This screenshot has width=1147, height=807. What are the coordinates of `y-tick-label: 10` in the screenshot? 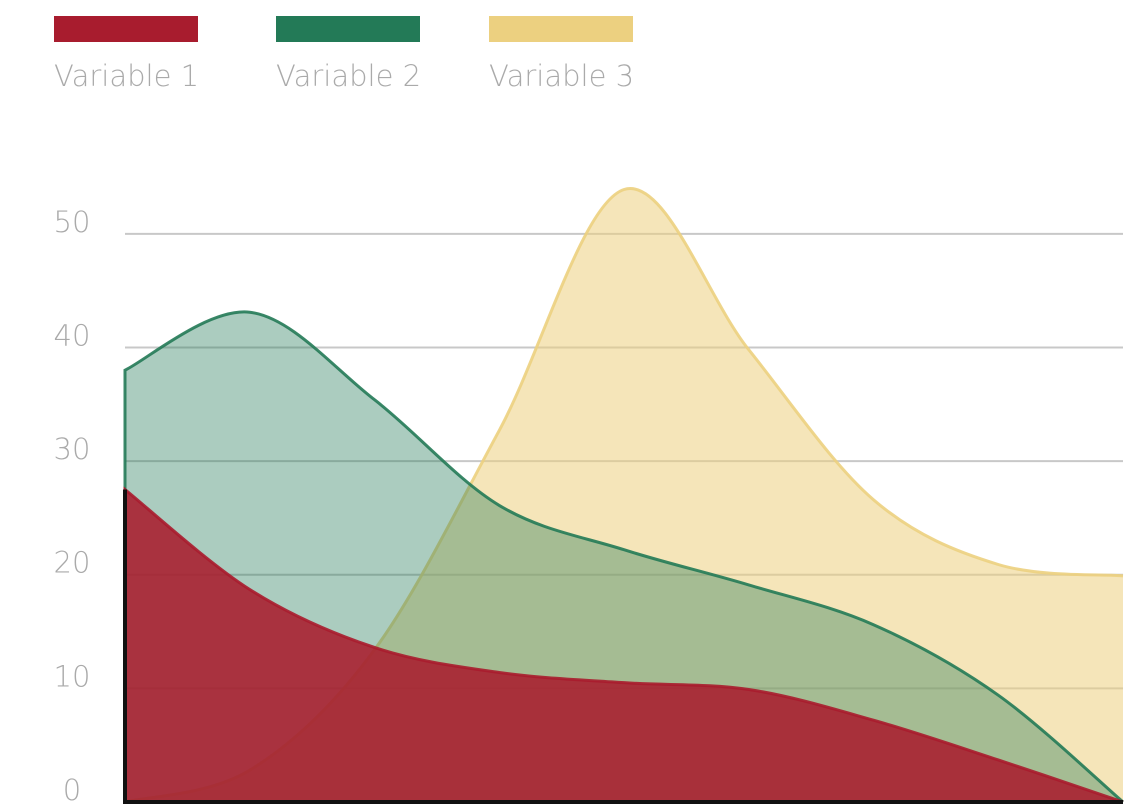 It's located at (72, 676).